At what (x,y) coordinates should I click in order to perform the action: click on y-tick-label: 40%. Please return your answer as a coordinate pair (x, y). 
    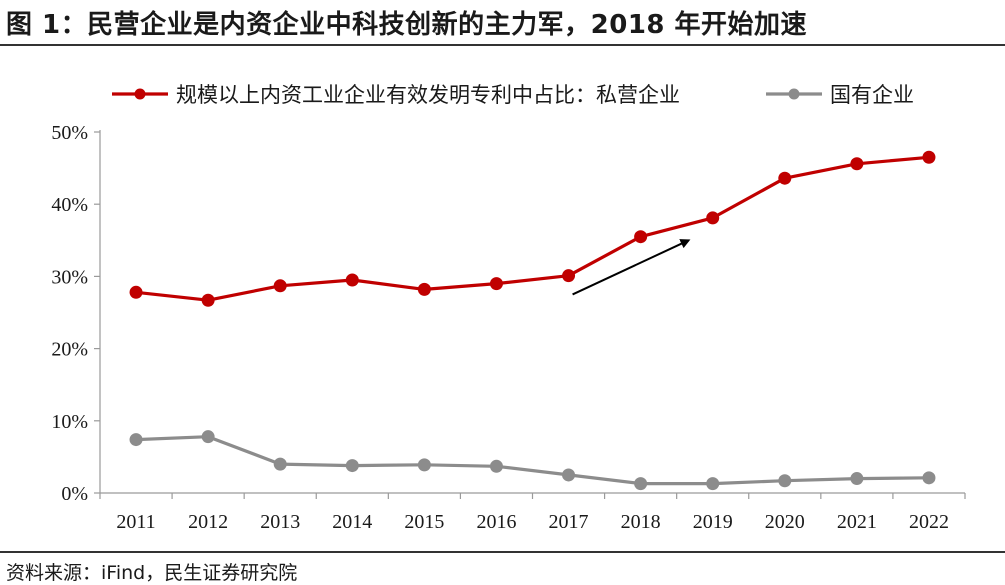
    Looking at the image, I should click on (69, 205).